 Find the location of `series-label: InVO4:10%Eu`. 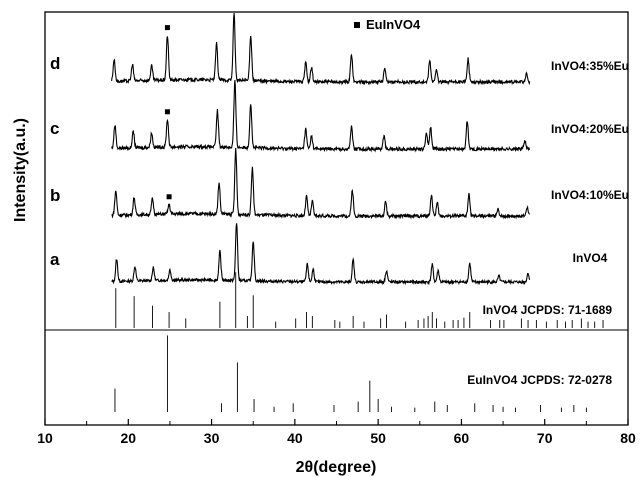

series-label: InVO4:10%Eu is located at coordinates (590, 195).